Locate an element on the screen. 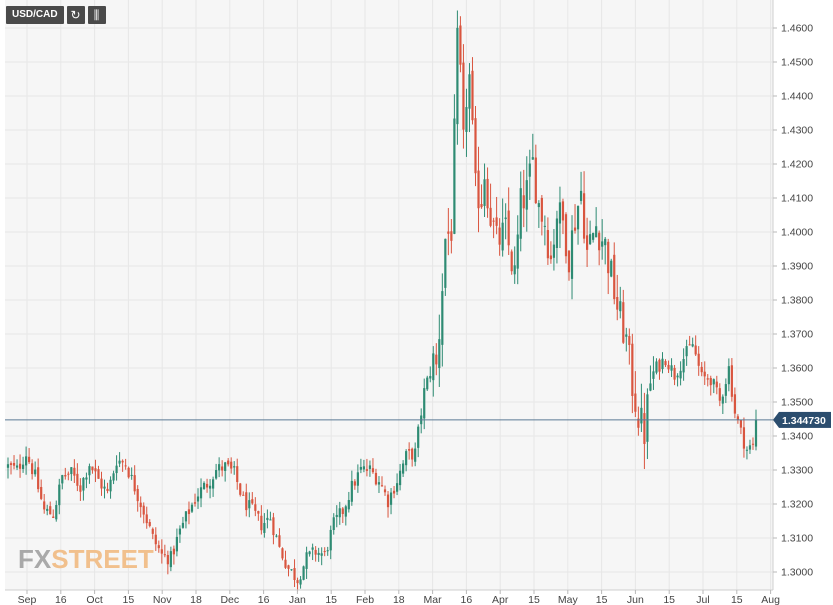  x-tick-label: Sep is located at coordinates (27, 599).